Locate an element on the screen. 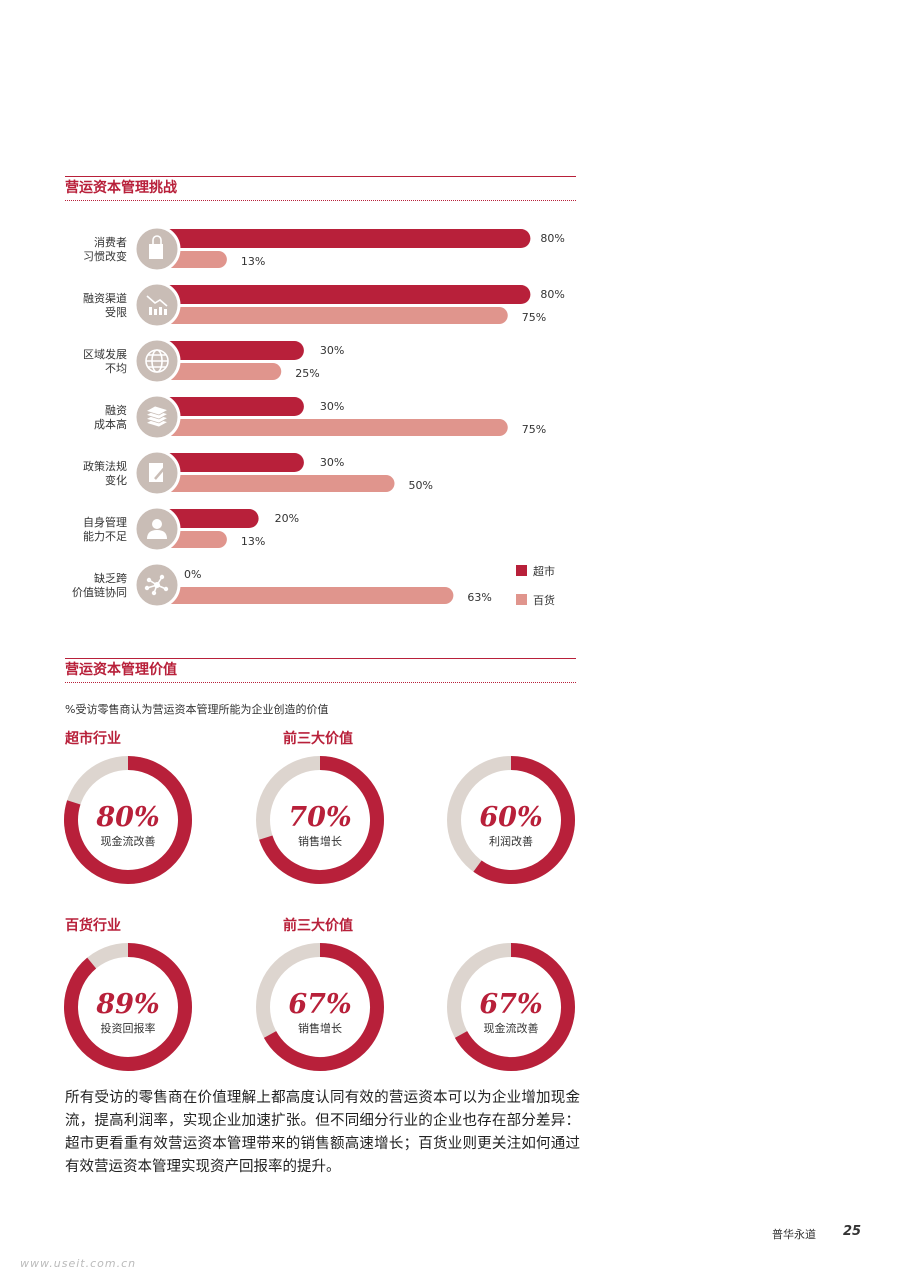 Image resolution: width=905 pixels, height=1280 pixels. section-value-header: 营运资本管理价值 is located at coordinates (320, 670).